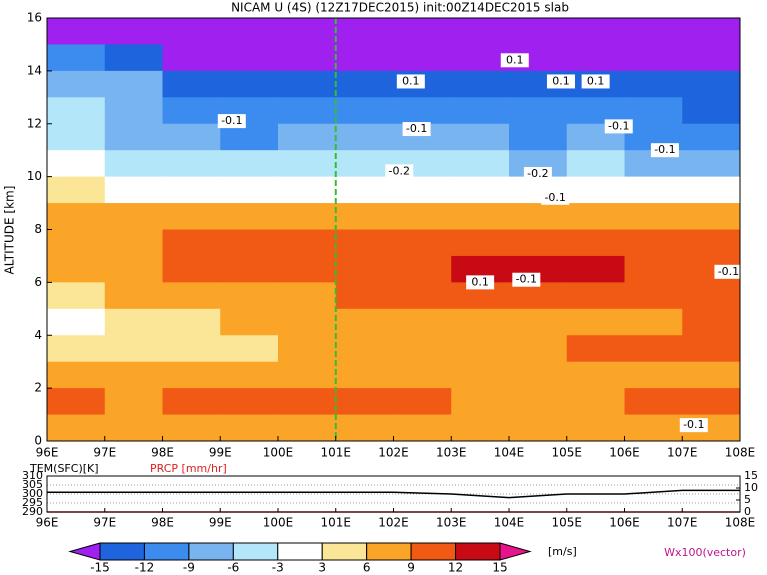 The height and width of the screenshot is (575, 767). I want to click on y-axis-label: ALTITUDE [km], so click(10, 230).